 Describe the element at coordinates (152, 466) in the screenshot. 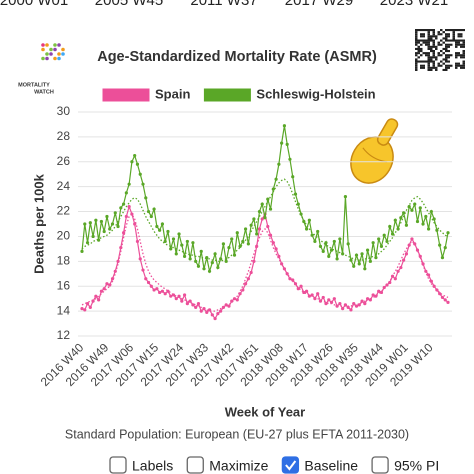

I see `checkbox-label: Labels` at that location.